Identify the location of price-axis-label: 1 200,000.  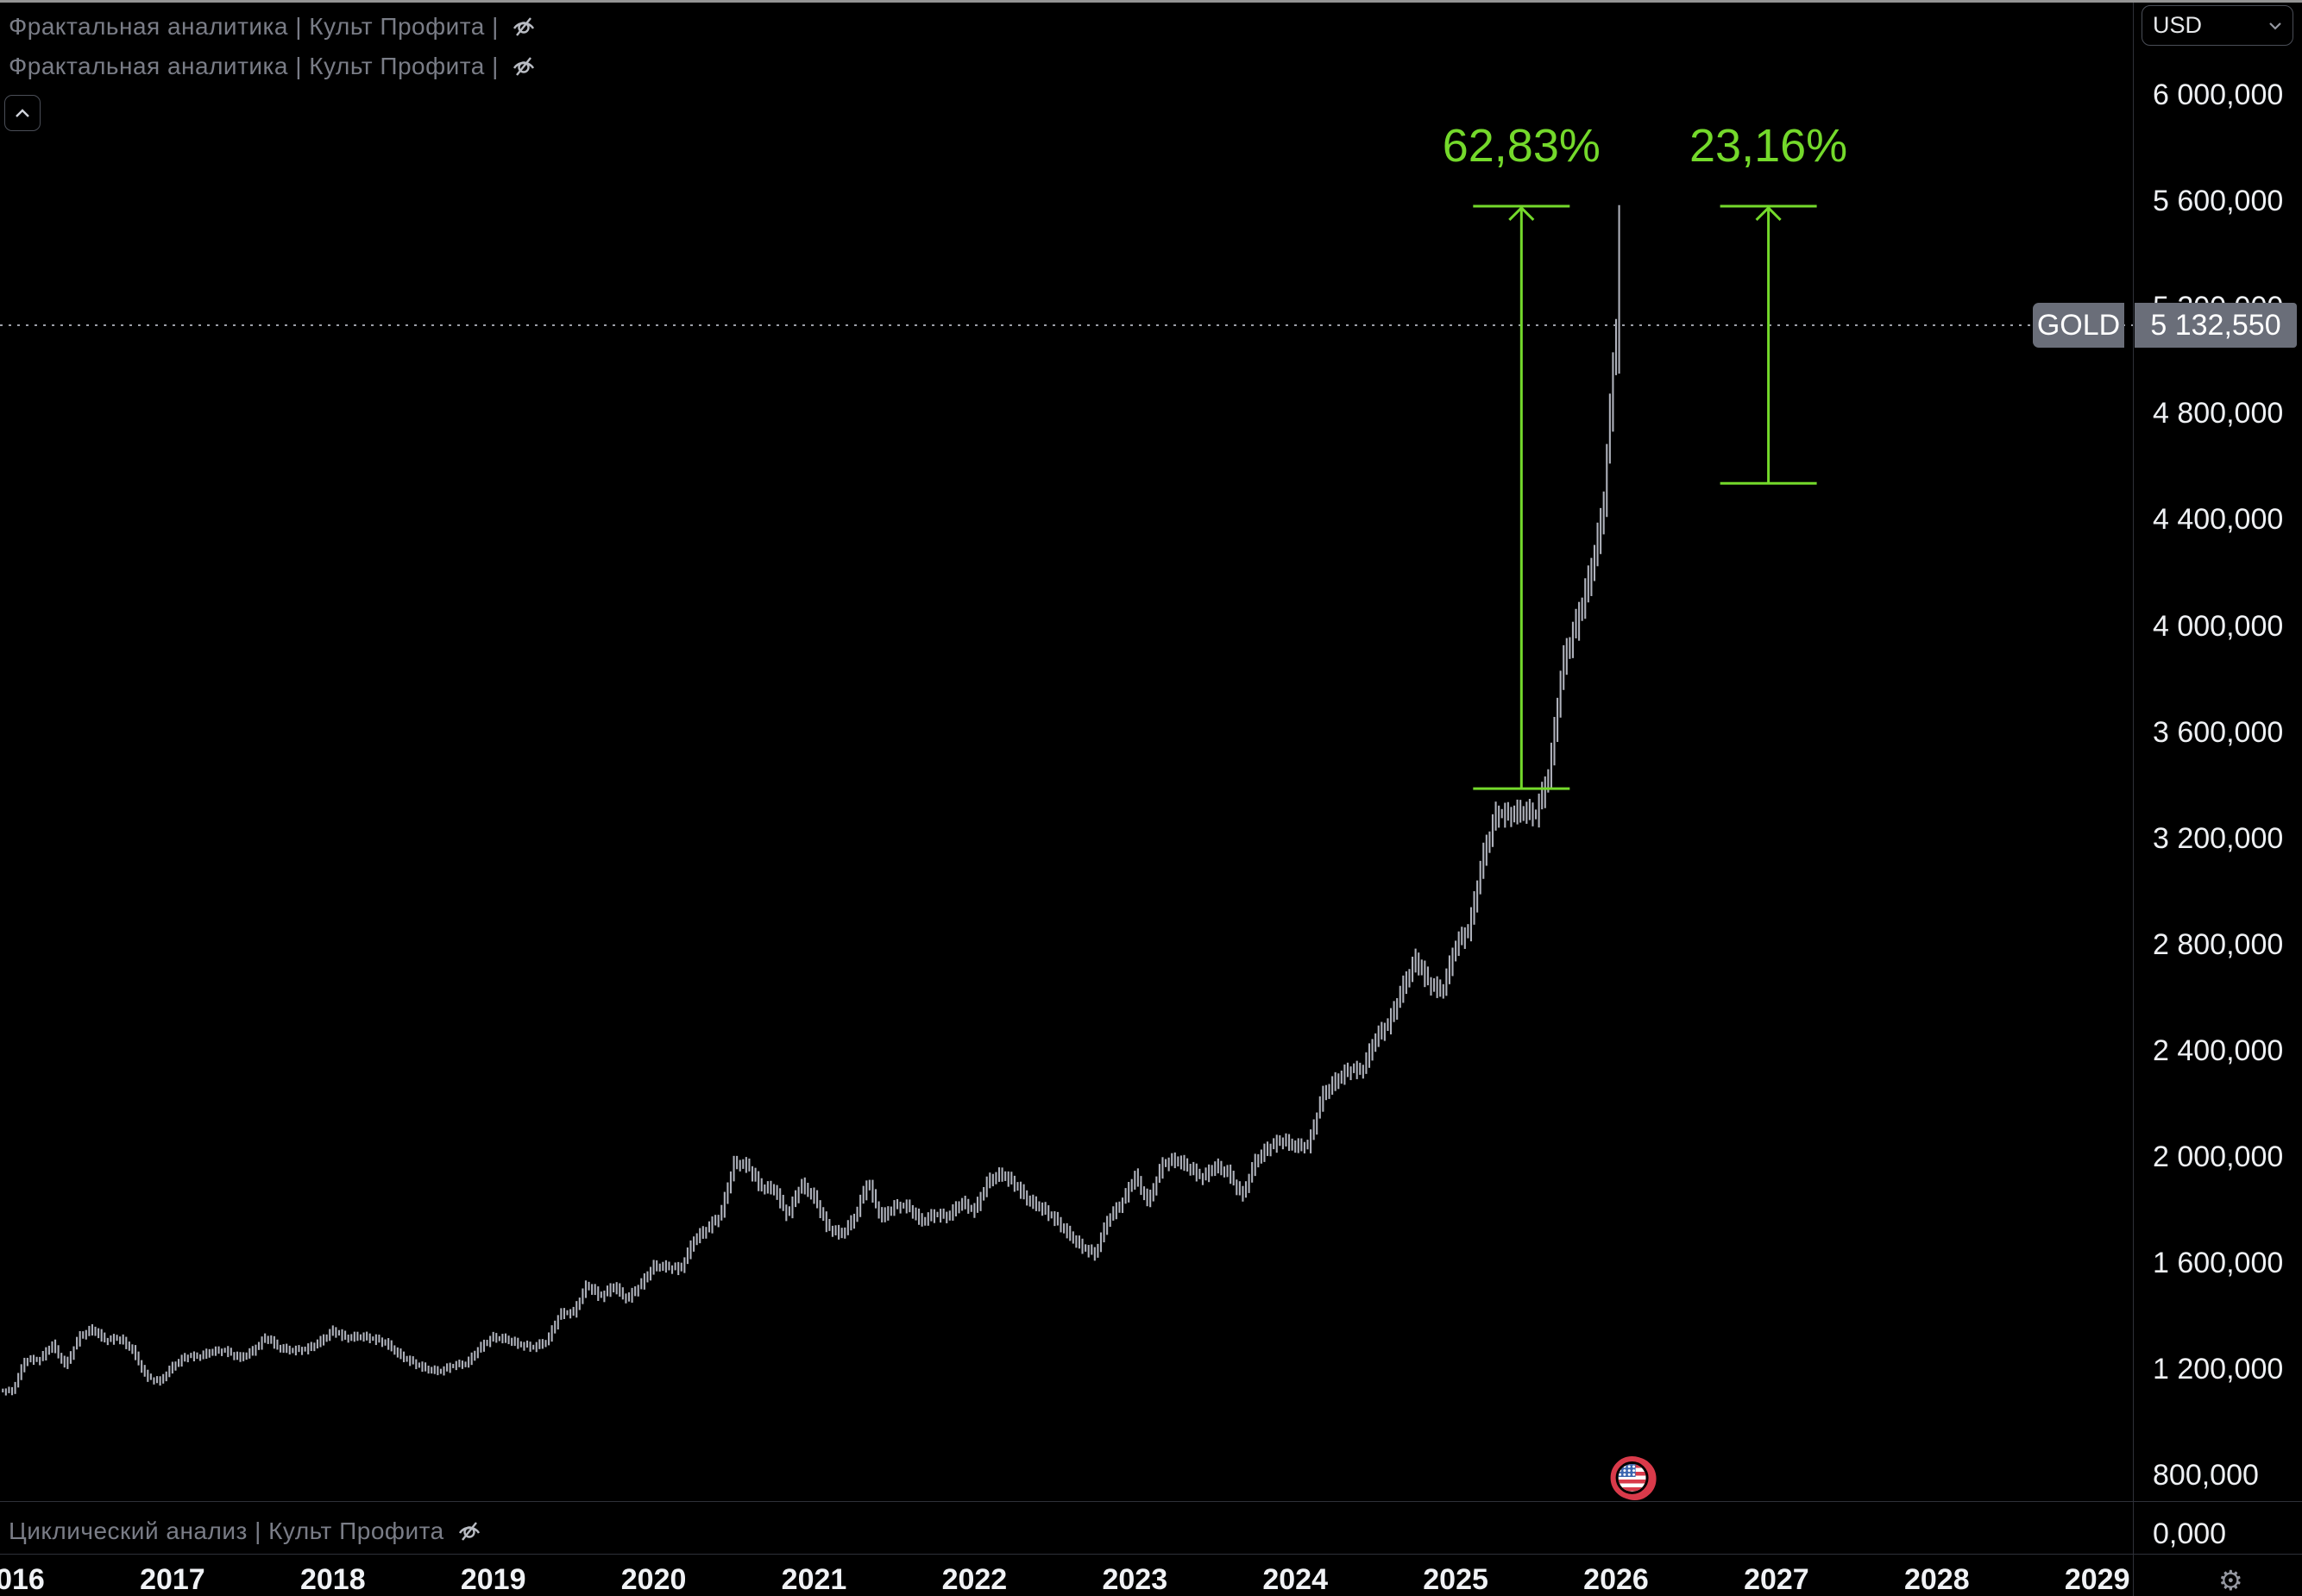
(2218, 1369).